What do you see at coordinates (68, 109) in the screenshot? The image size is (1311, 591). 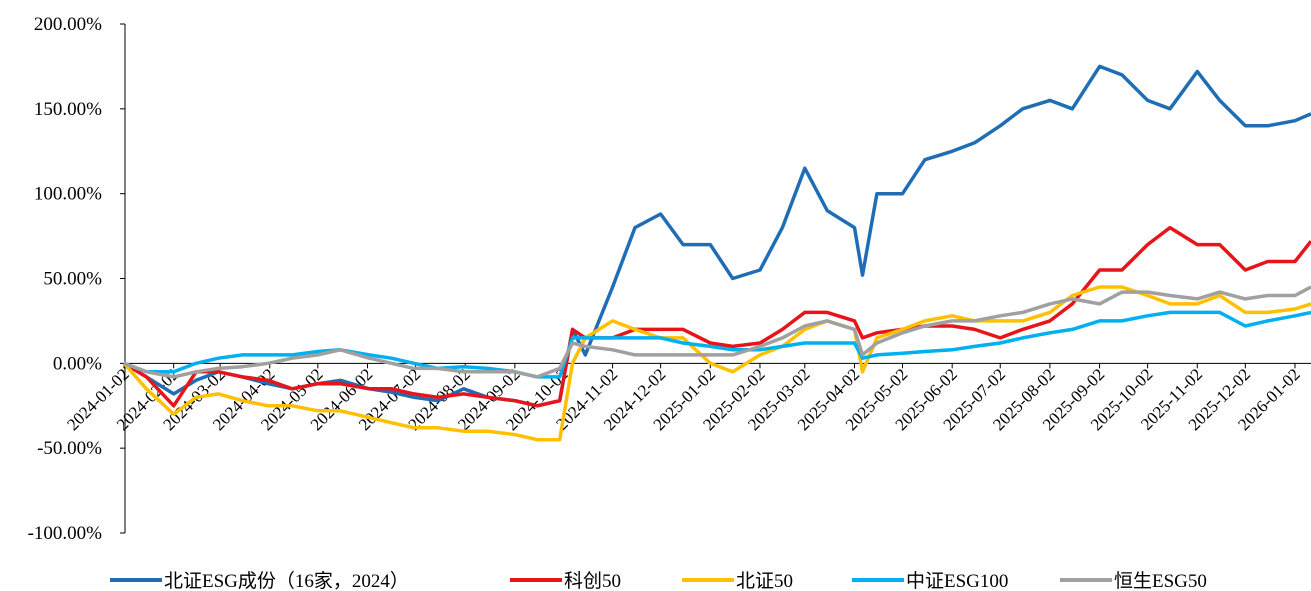 I see `y-tick-label: 150.00%` at bounding box center [68, 109].